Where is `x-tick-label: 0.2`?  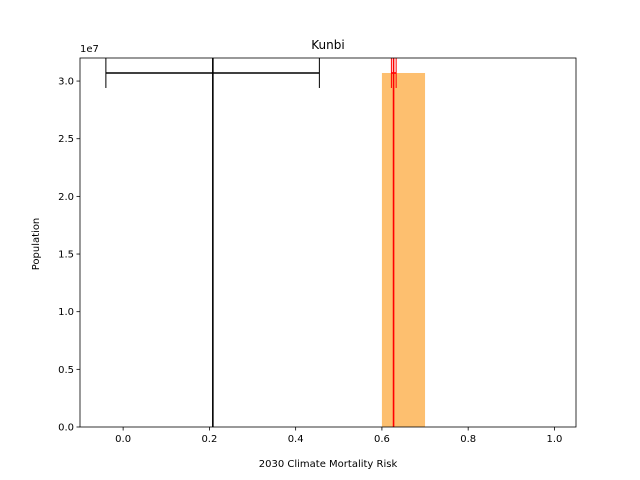 x-tick-label: 0.2 is located at coordinates (209, 439).